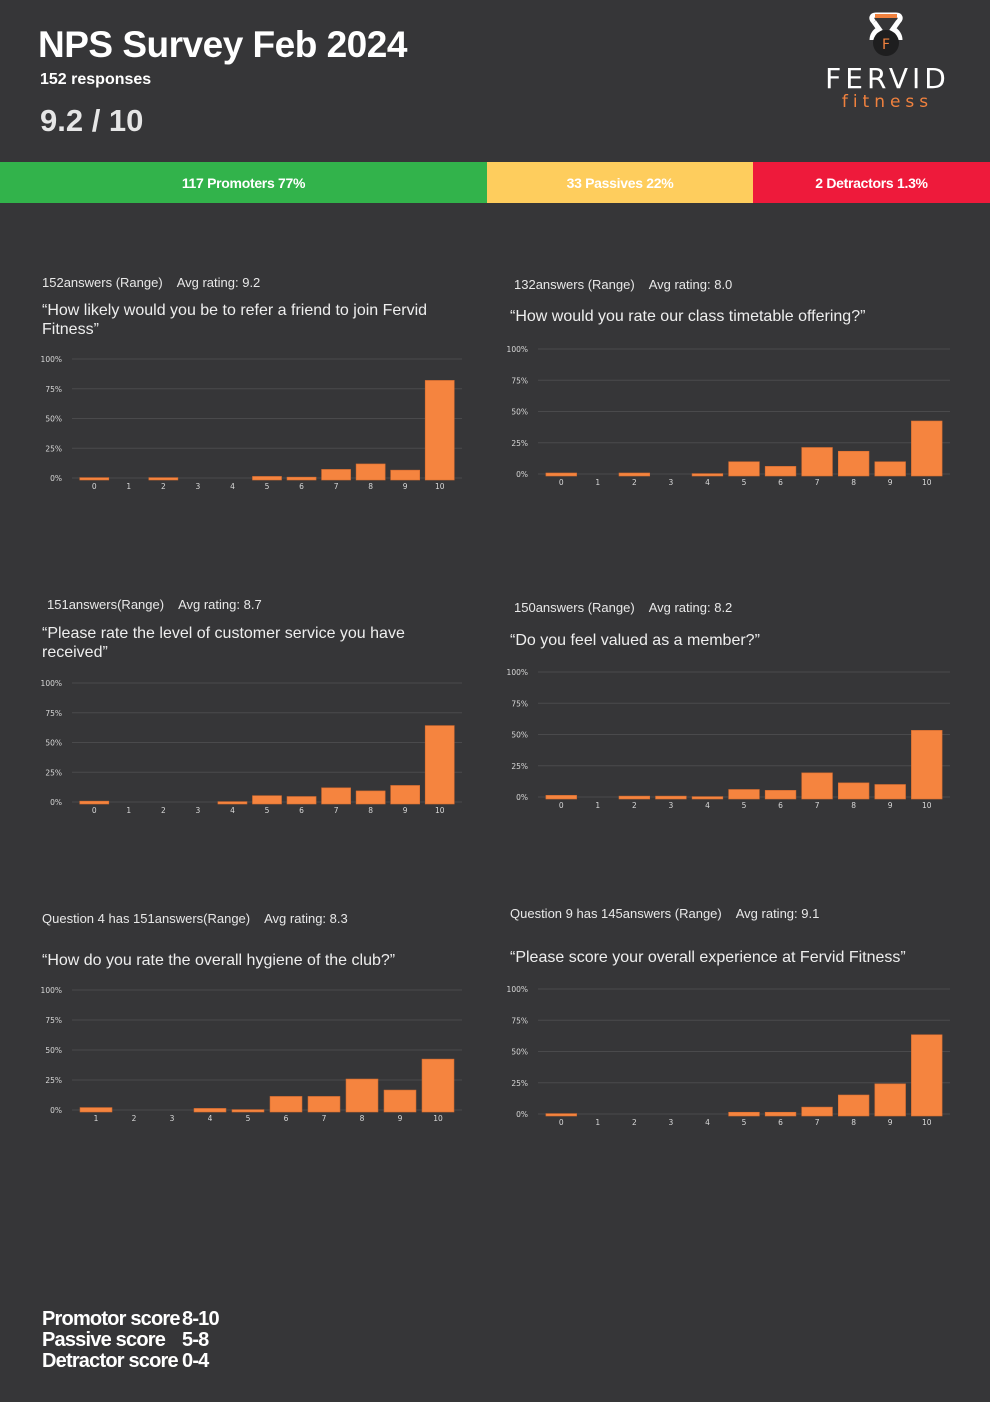 Image resolution: width=990 pixels, height=1402 pixels. Describe the element at coordinates (102, 282) in the screenshot. I see `answers-count: 152answers (Range)` at that location.